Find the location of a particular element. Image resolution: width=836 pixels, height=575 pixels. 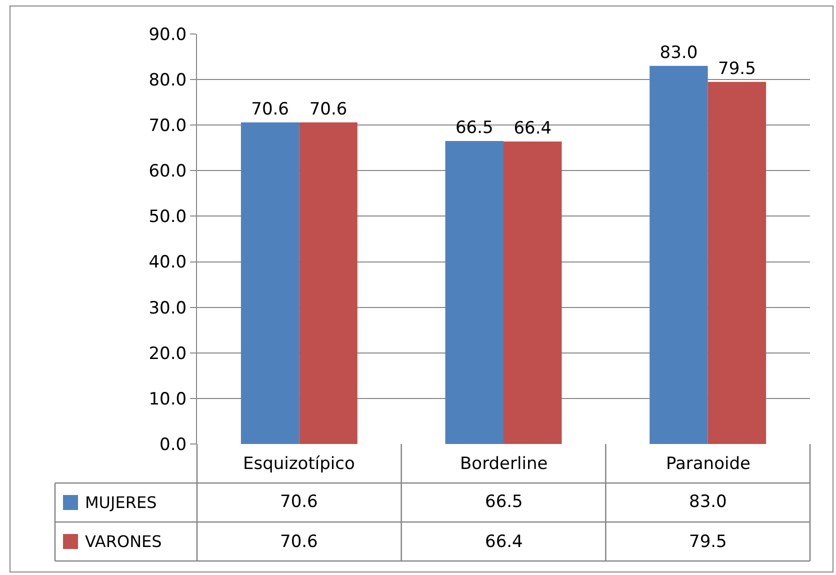

y-tick-label: 70.0 is located at coordinates (167, 126).